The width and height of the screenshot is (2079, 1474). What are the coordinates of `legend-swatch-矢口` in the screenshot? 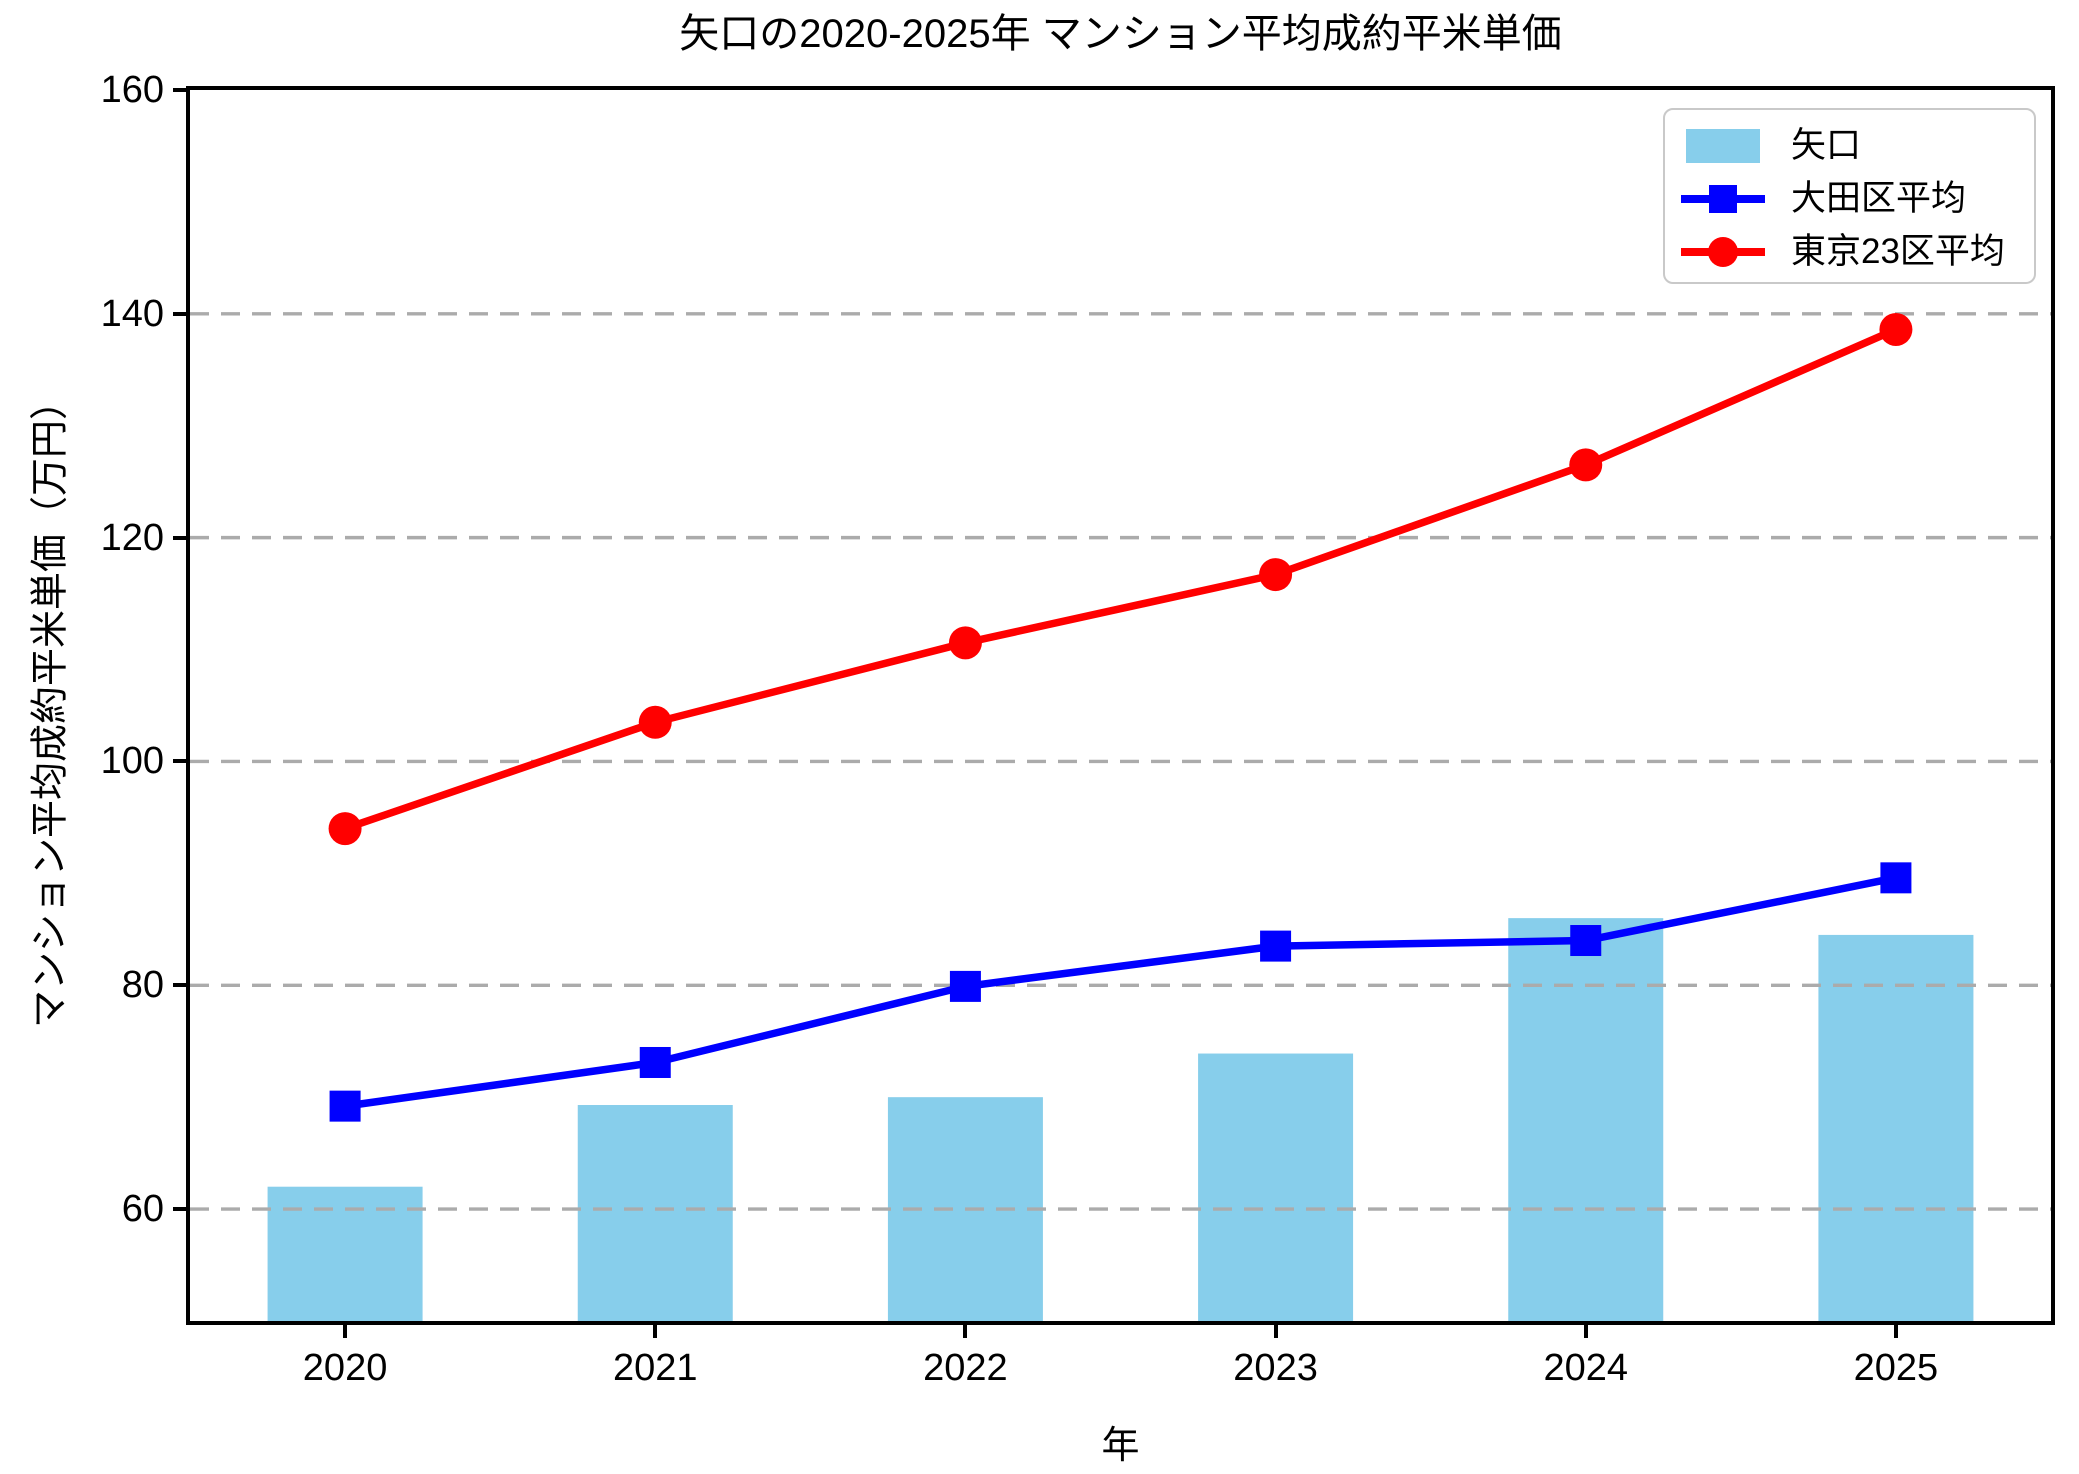 It's located at (1723, 145).